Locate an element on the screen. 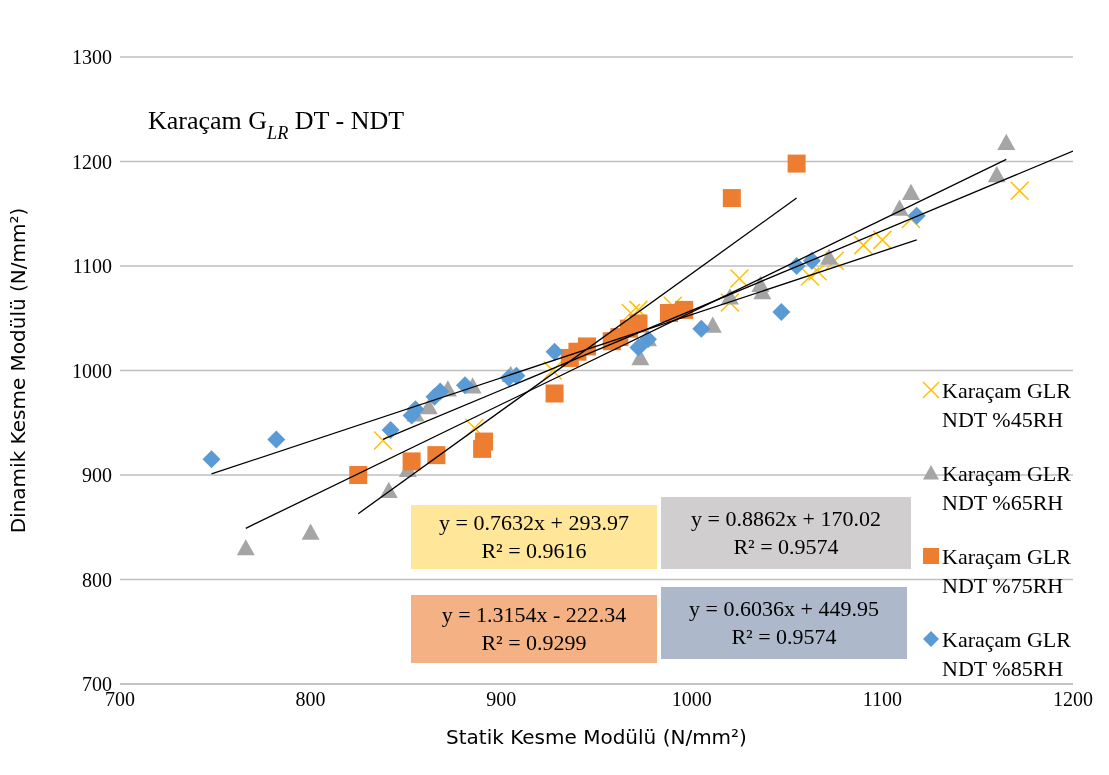 The height and width of the screenshot is (775, 1109). annotation: y = 0.8862x + 170.02 R² = 0.9574 is located at coordinates (786, 533).